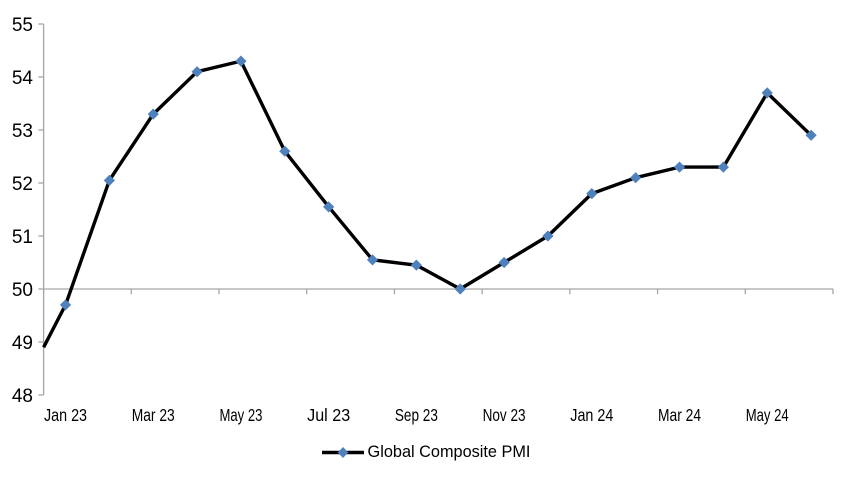 This screenshot has width=852, height=481. What do you see at coordinates (767, 415) in the screenshot?
I see `x-axis-tick-label: May 24` at bounding box center [767, 415].